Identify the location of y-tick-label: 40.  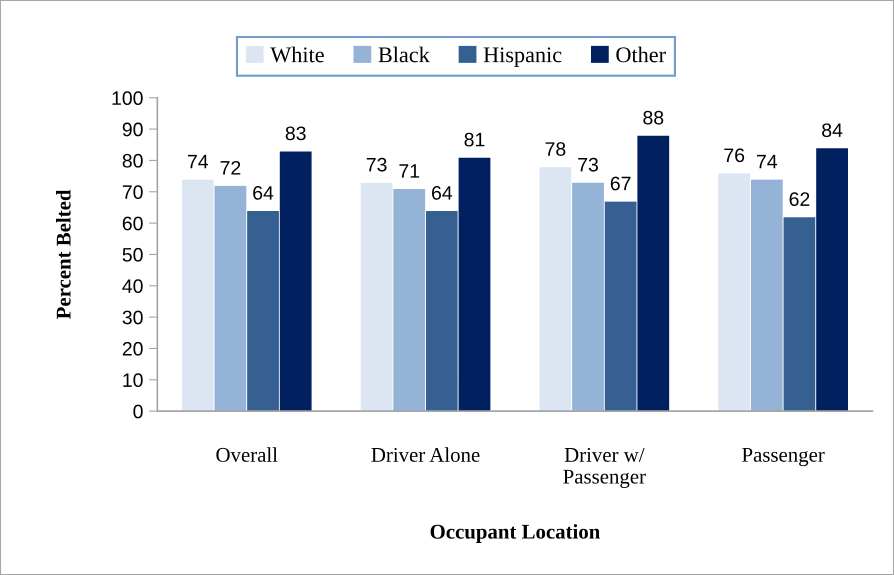
(132, 286).